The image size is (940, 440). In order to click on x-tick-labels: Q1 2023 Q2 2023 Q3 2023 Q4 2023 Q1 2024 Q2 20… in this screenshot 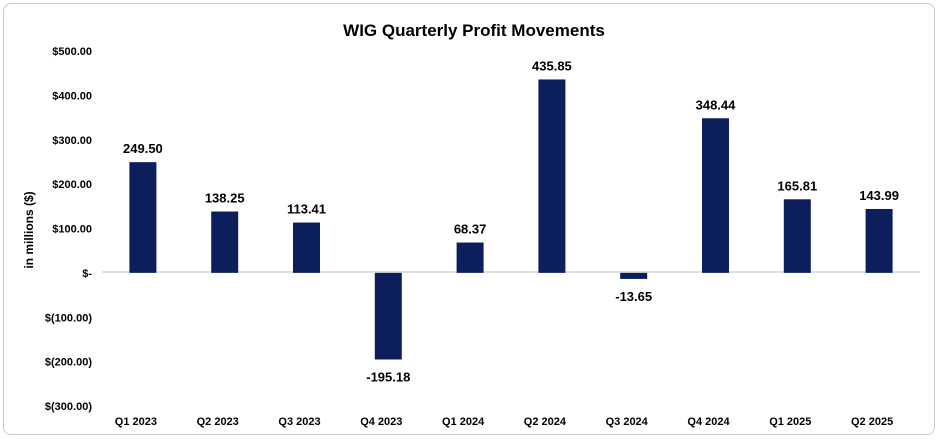, I will do `click(504, 422)`.